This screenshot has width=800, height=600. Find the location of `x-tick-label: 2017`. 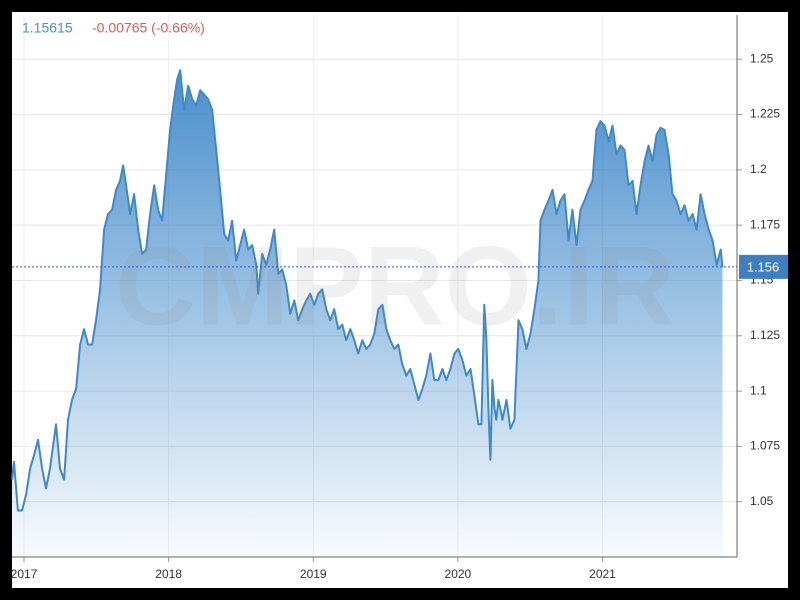

x-tick-label: 2017 is located at coordinates (24, 574).